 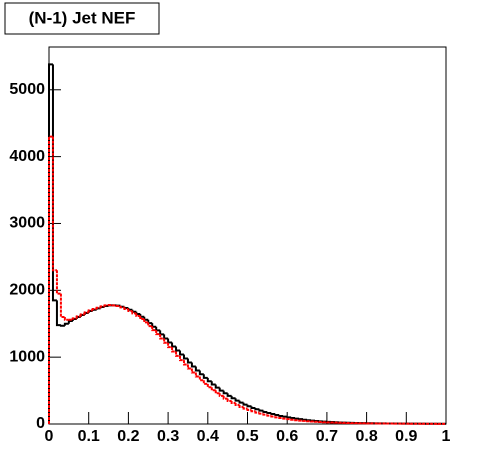 What do you see at coordinates (208, 436) in the screenshot?
I see `x-tick-label: 0.4` at bounding box center [208, 436].